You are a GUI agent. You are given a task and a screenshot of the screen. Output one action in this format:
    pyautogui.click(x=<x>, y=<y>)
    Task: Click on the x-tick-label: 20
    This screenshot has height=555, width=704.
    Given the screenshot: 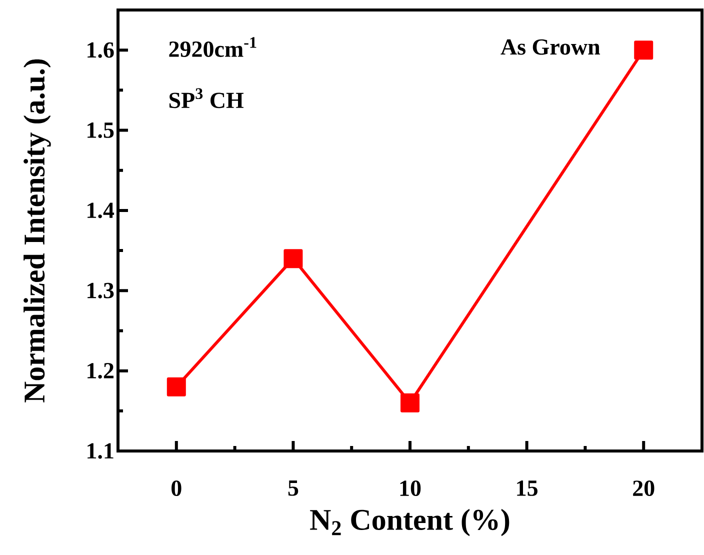 What is the action you would take?
    pyautogui.click(x=643, y=488)
    